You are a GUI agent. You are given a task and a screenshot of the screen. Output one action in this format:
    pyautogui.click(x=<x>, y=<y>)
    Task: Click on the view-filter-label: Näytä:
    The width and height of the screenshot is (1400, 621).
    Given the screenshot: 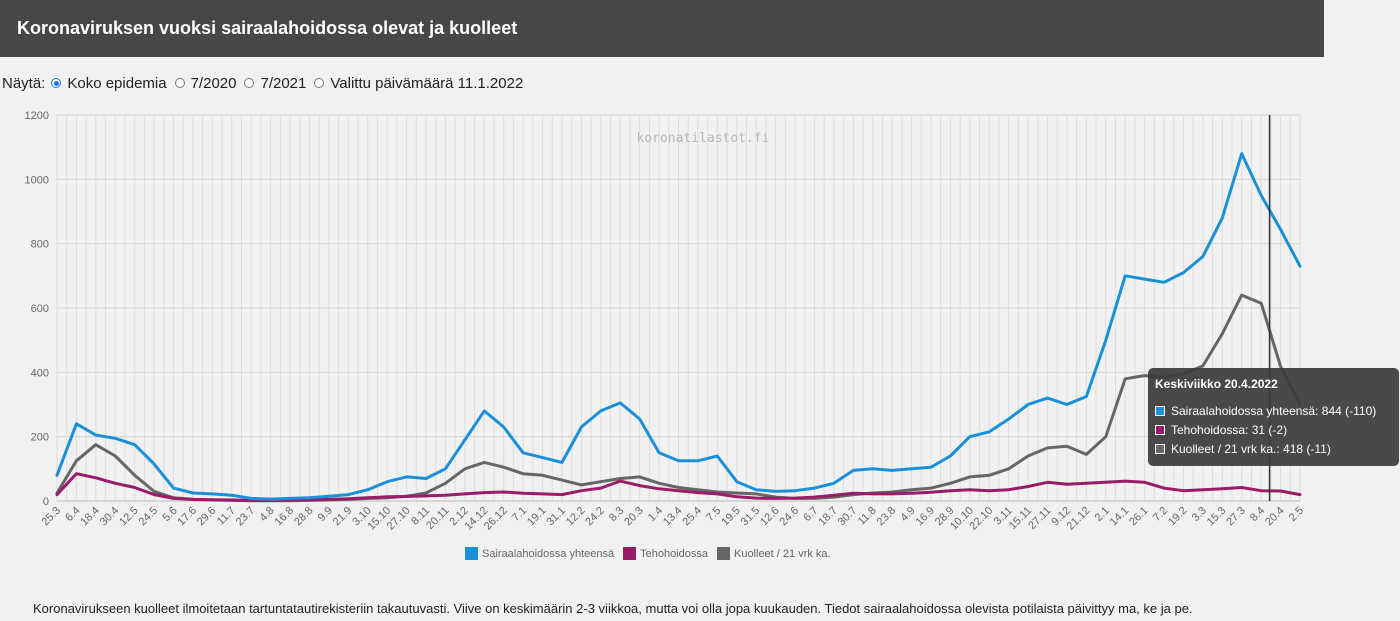 What is the action you would take?
    pyautogui.click(x=24, y=83)
    